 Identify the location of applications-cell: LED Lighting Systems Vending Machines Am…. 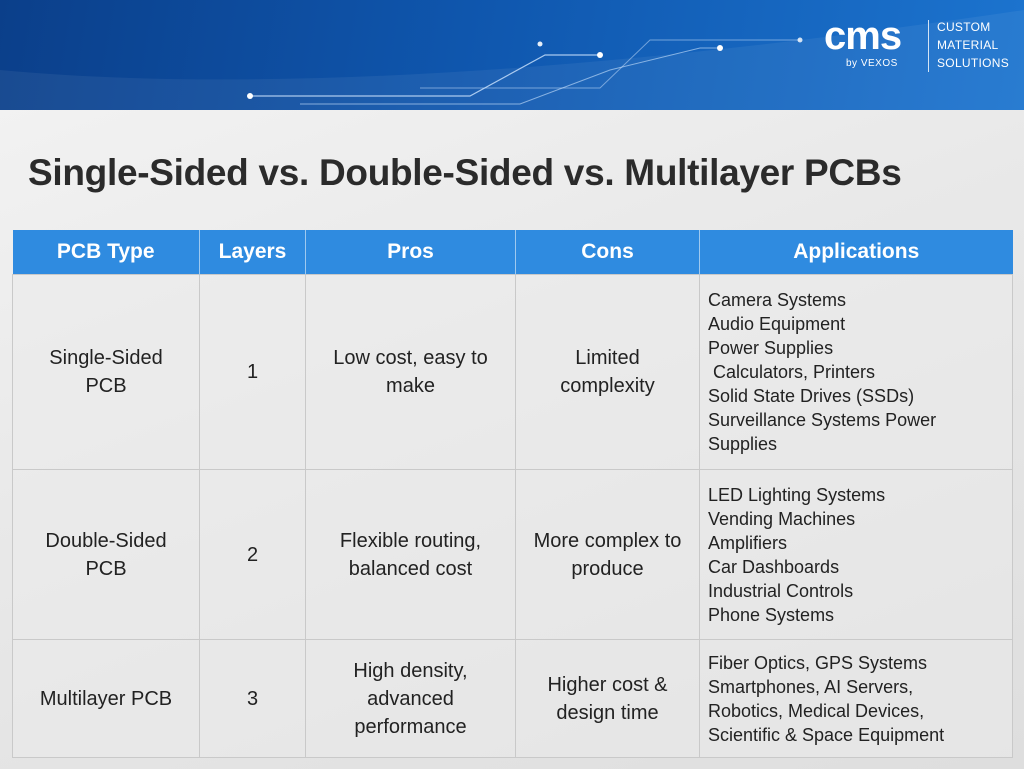
(856, 554).